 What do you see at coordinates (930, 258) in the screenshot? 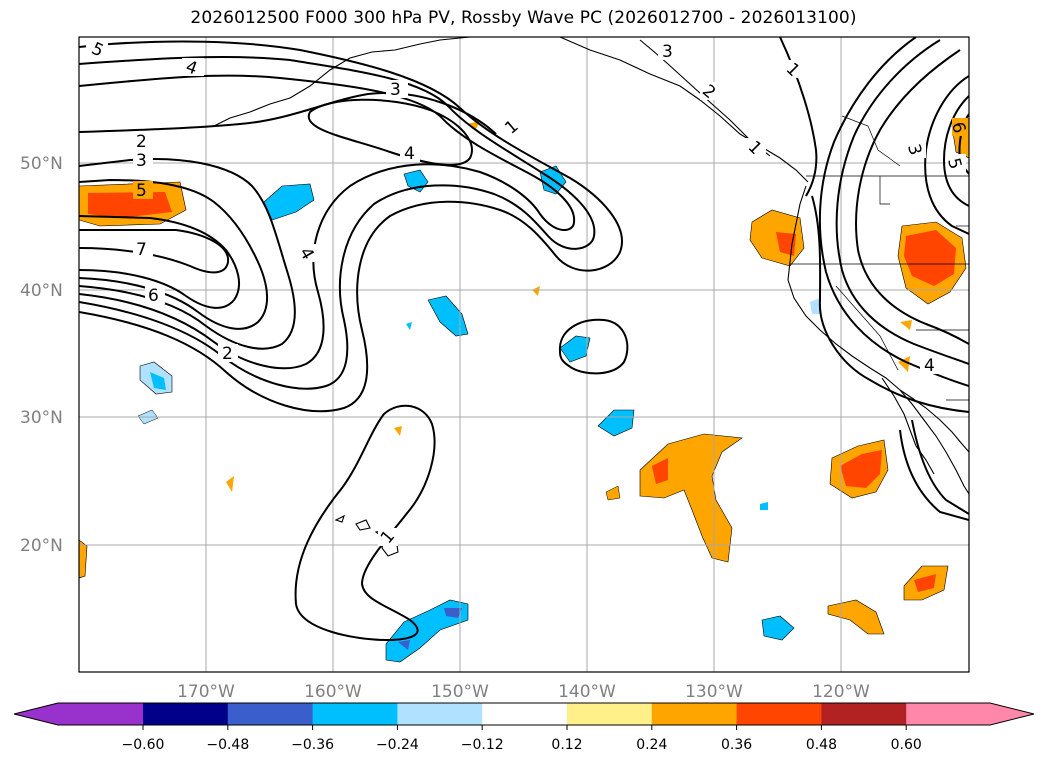
I see `shade-pos-inland-core` at bounding box center [930, 258].